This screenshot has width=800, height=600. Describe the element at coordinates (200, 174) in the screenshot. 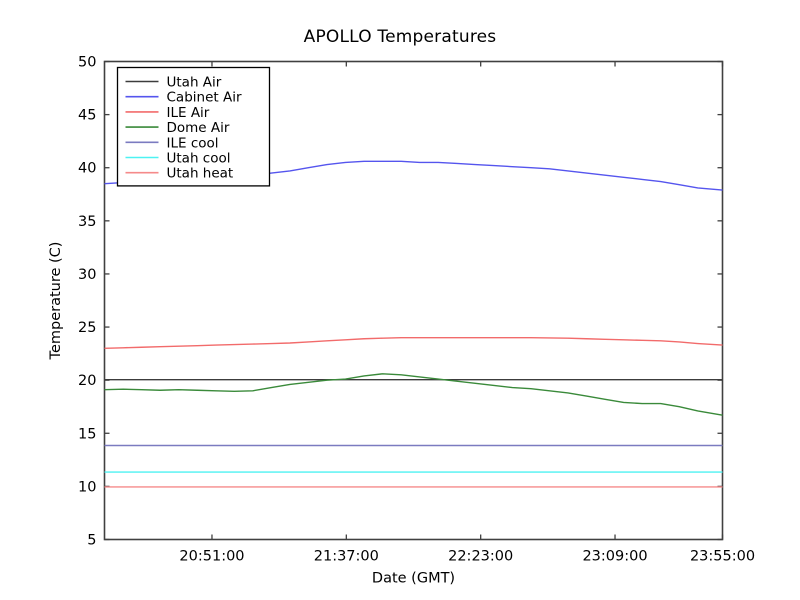

I see `legend-label: Utah heat` at that location.